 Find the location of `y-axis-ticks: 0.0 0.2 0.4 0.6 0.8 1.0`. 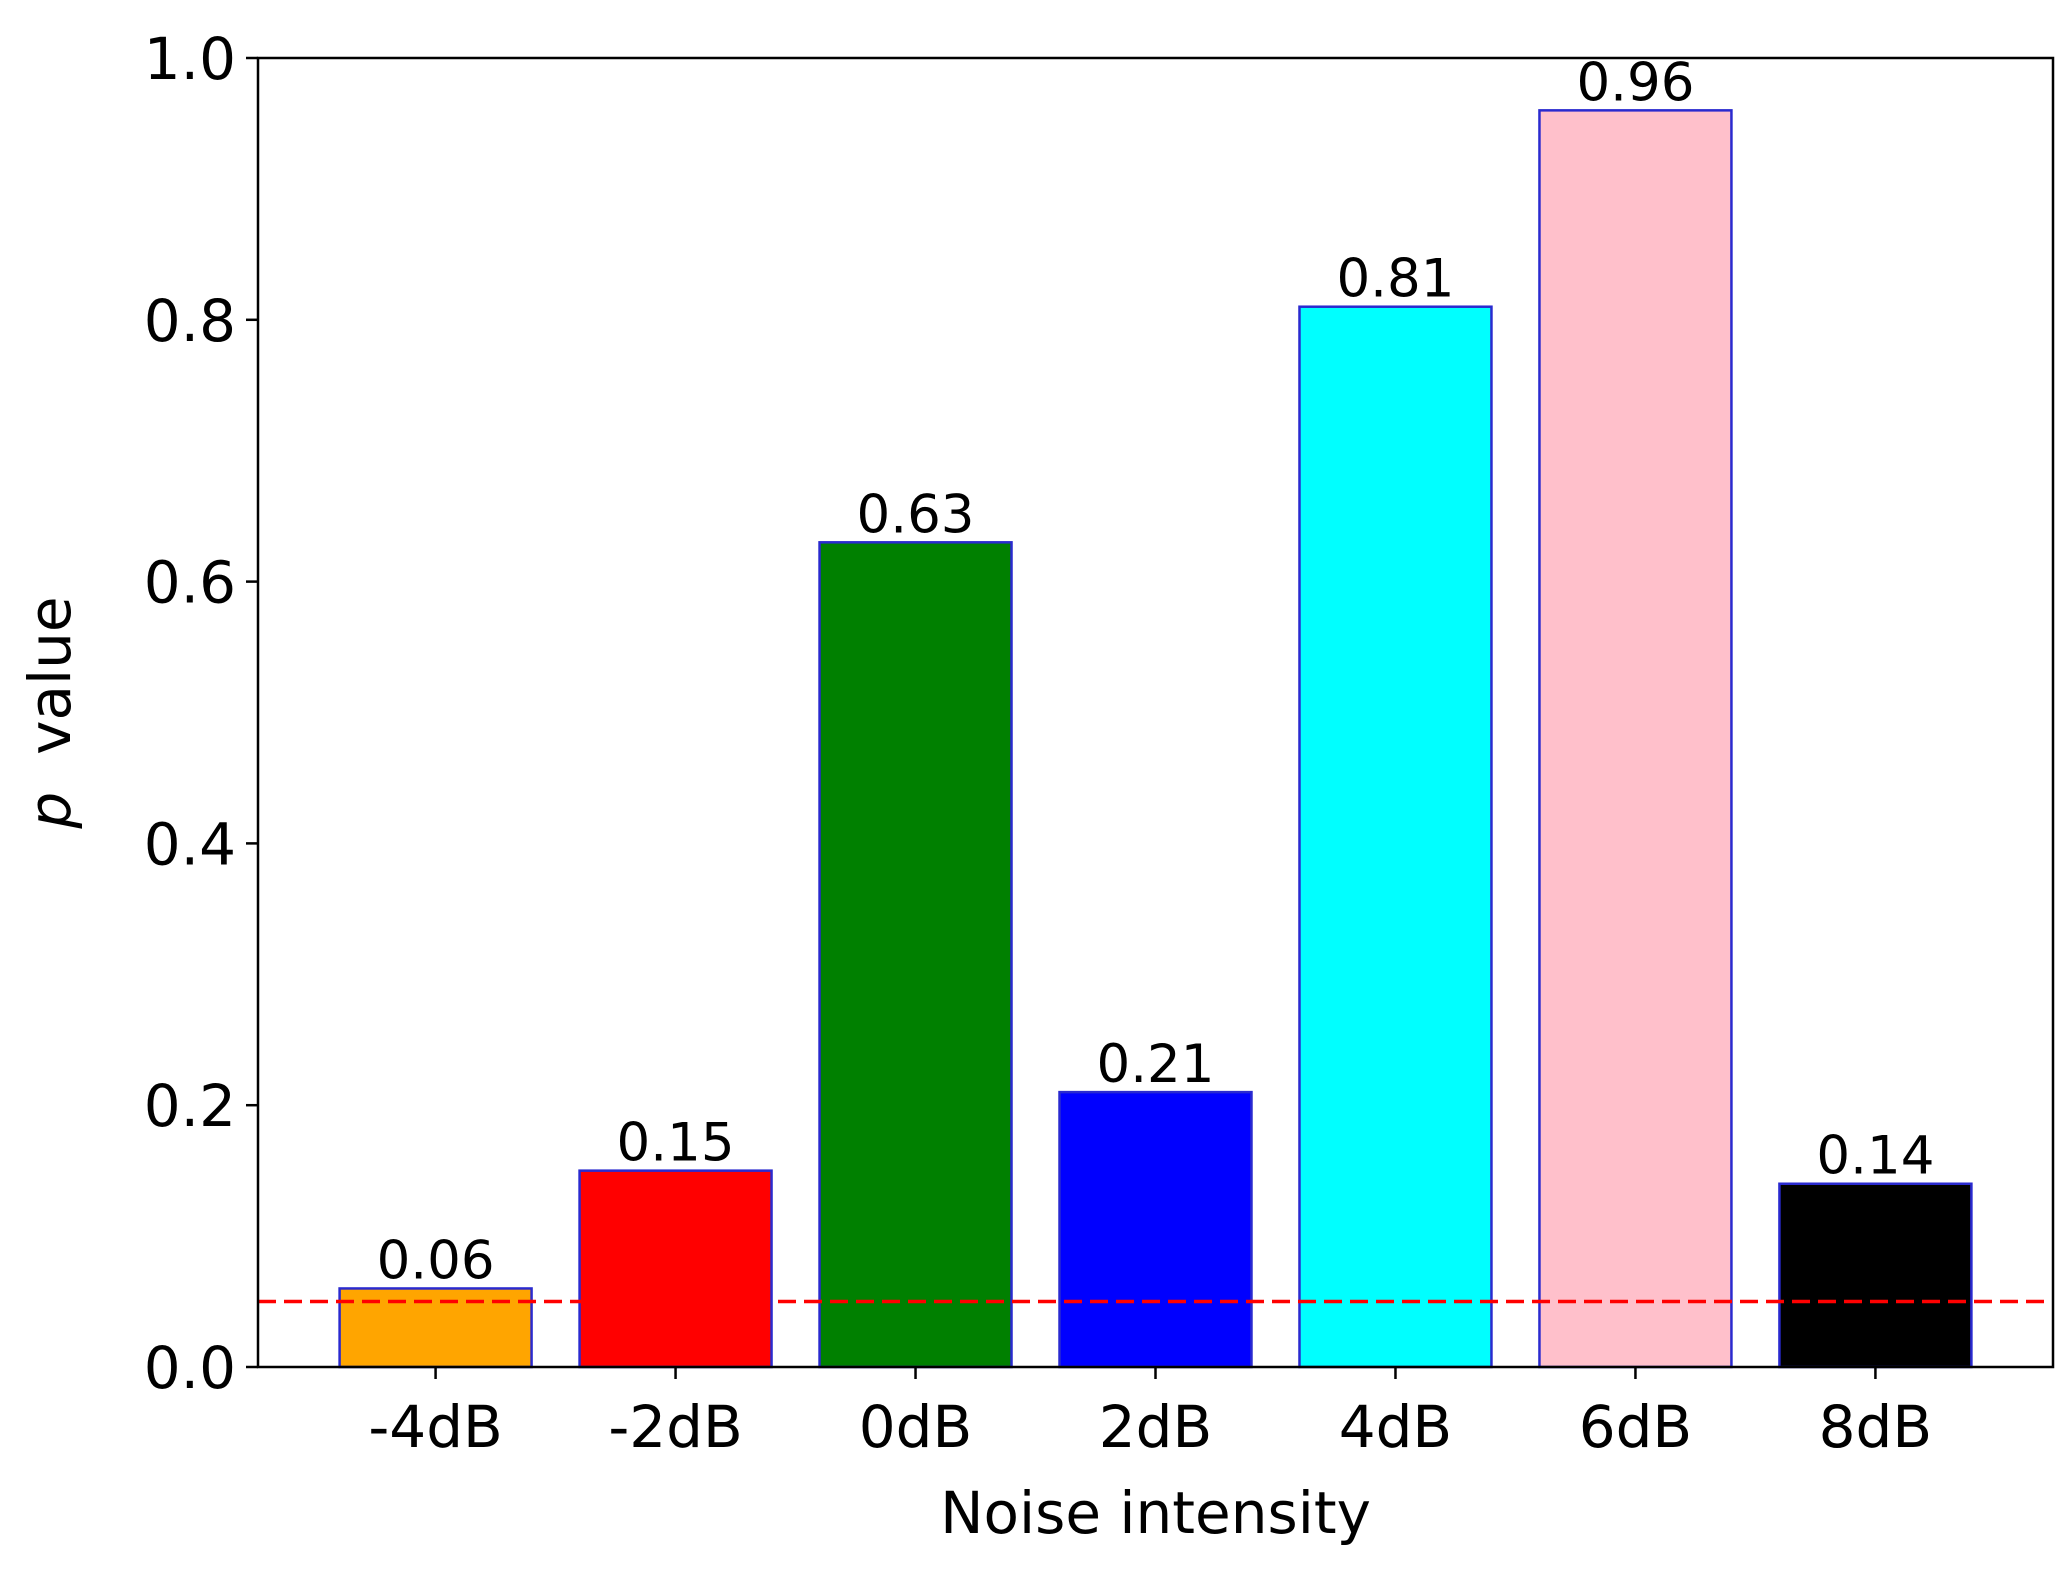

y-axis-ticks: 0.0 0.2 0.4 0.6 0.8 1.0 is located at coordinates (201, 713).